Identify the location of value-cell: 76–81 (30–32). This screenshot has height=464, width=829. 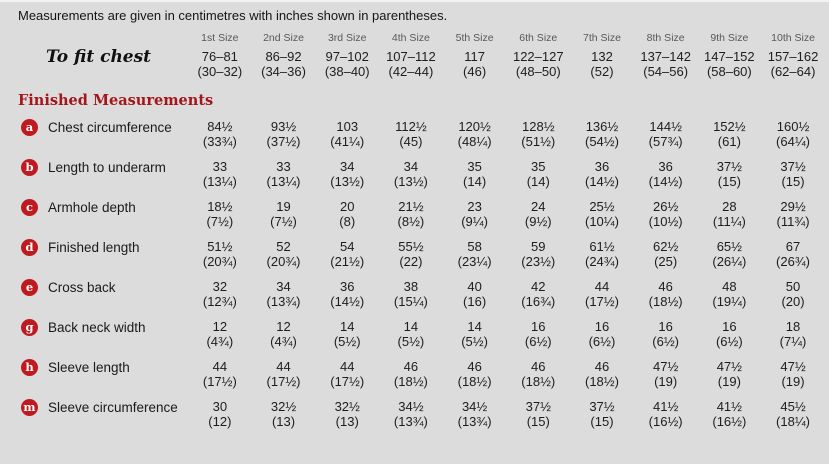
(220, 64).